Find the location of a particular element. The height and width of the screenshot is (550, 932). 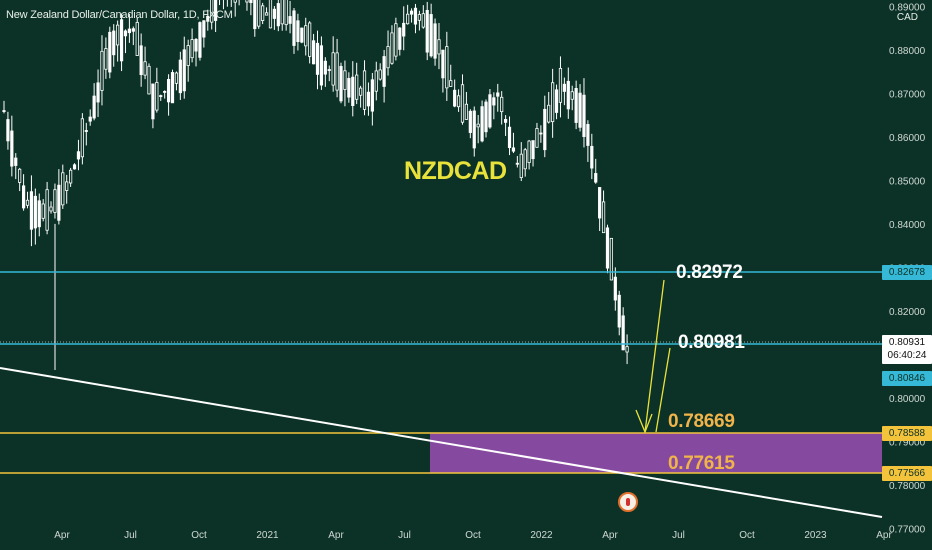

price-tick-label: 0.78000 is located at coordinates (907, 486).